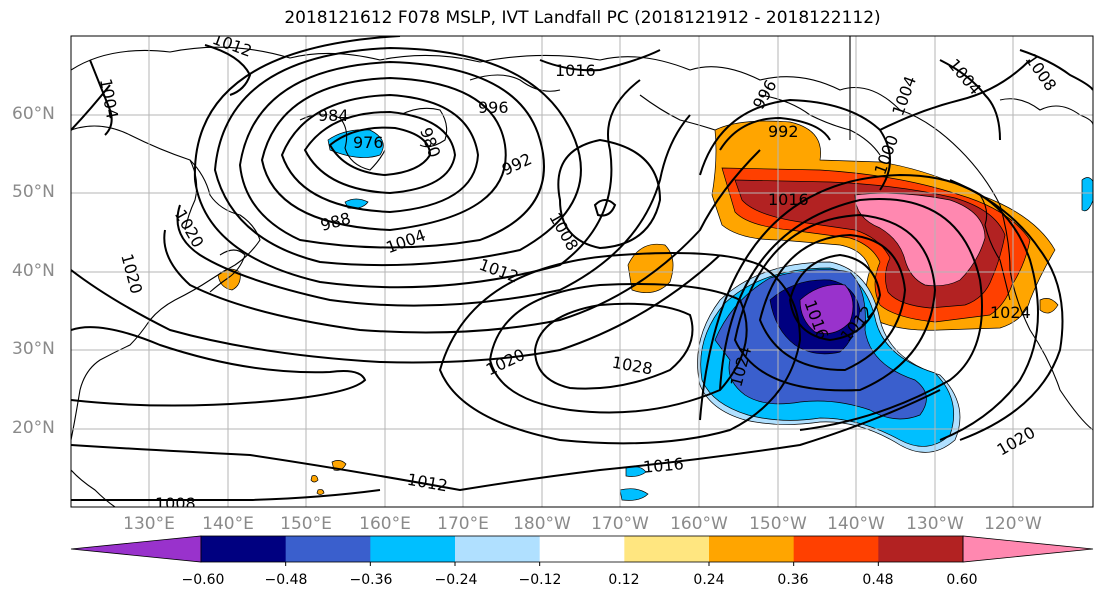 The image size is (1105, 601). I want to click on colorbar-tick-label: 0.48, so click(878, 580).